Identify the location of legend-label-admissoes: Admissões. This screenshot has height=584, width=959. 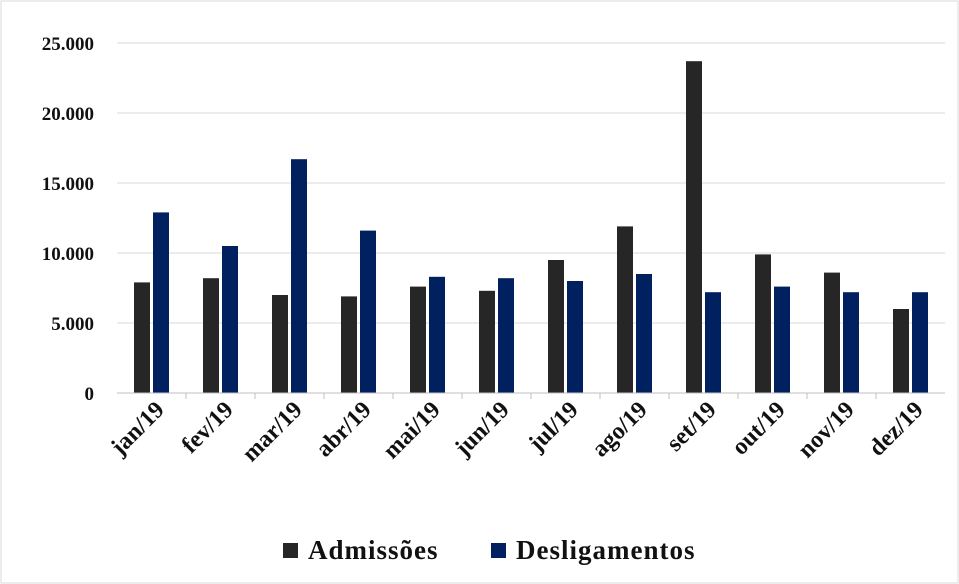
(373, 550).